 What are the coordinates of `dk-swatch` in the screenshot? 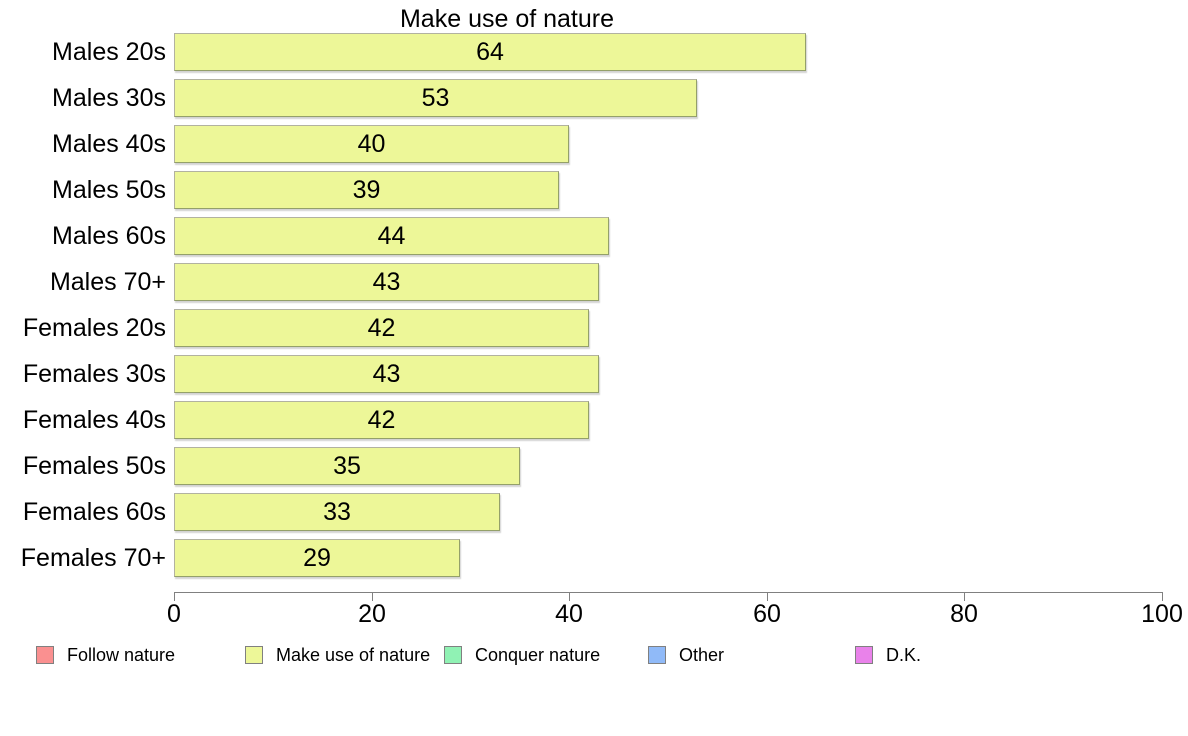 It's located at (864, 655).